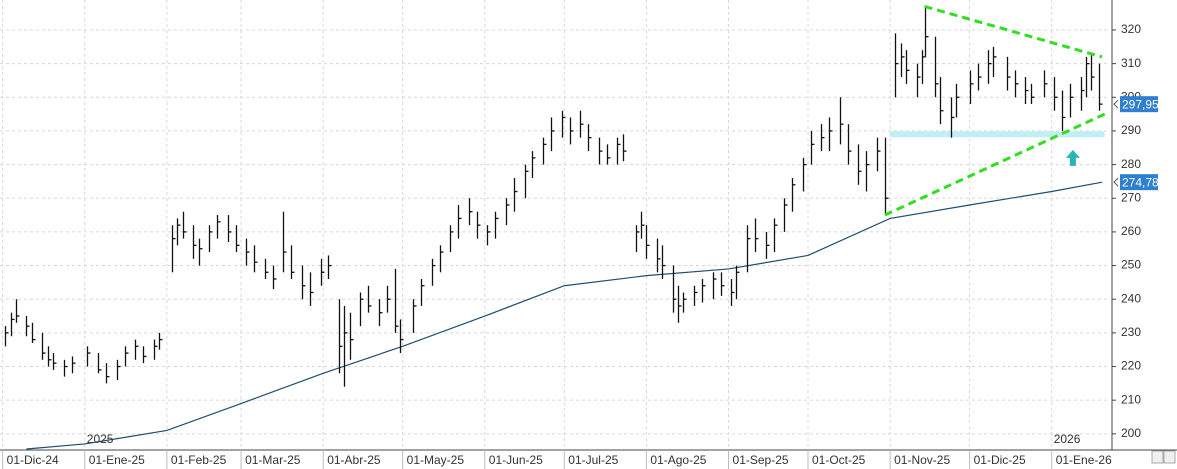 The width and height of the screenshot is (1177, 469). Describe the element at coordinates (1131, 164) in the screenshot. I see `y-tick-label: 280` at that location.